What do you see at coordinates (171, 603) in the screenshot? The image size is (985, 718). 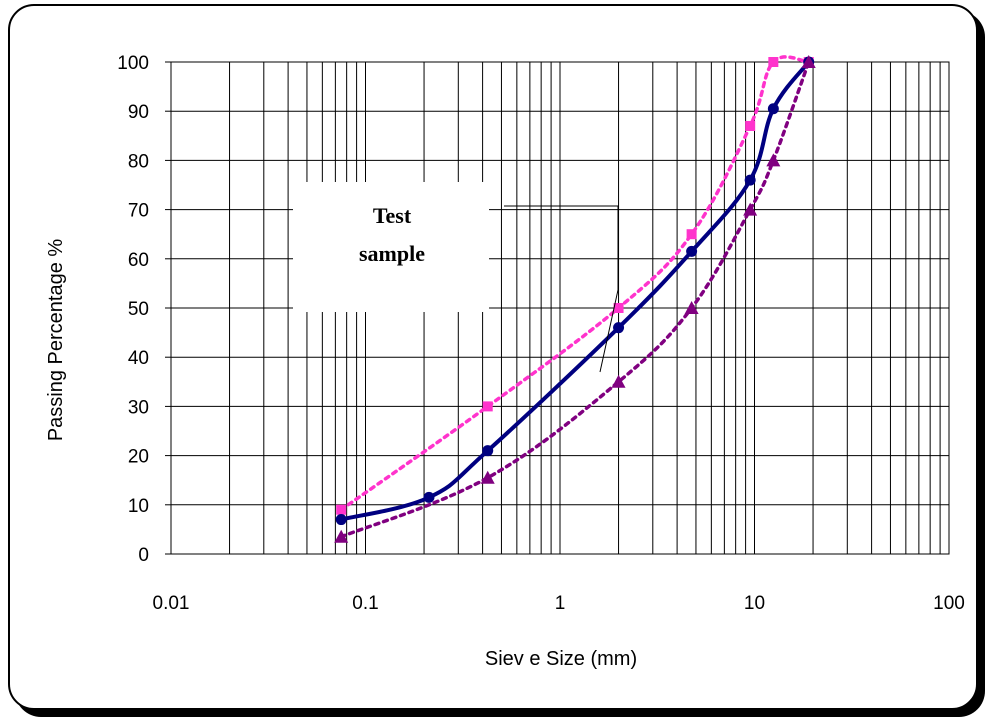 I see `x-tick-label: 0.01` at bounding box center [171, 603].